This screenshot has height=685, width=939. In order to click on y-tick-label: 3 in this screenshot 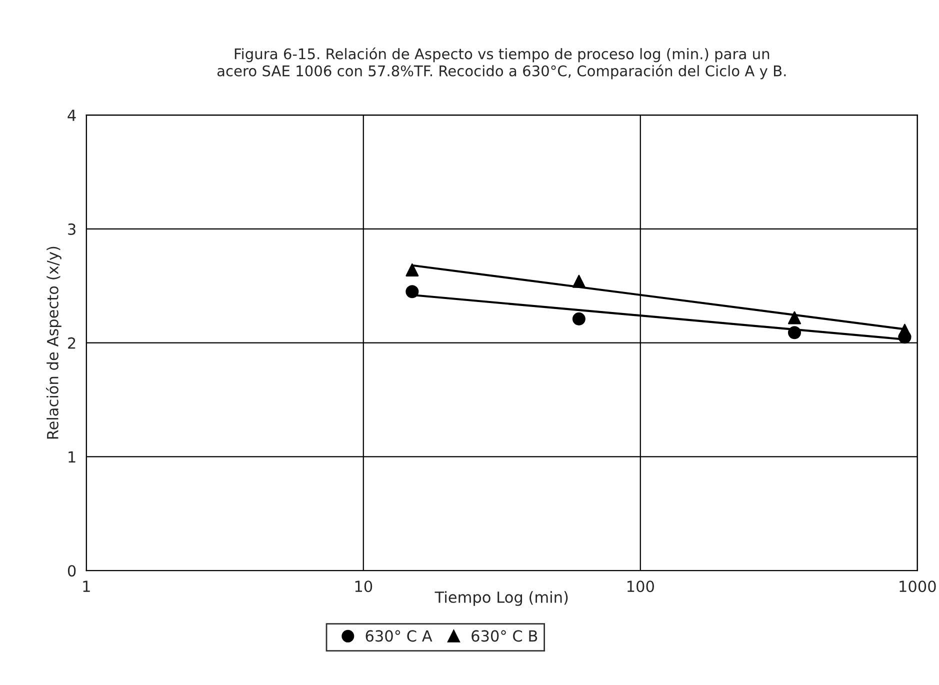, I will do `click(72, 229)`.